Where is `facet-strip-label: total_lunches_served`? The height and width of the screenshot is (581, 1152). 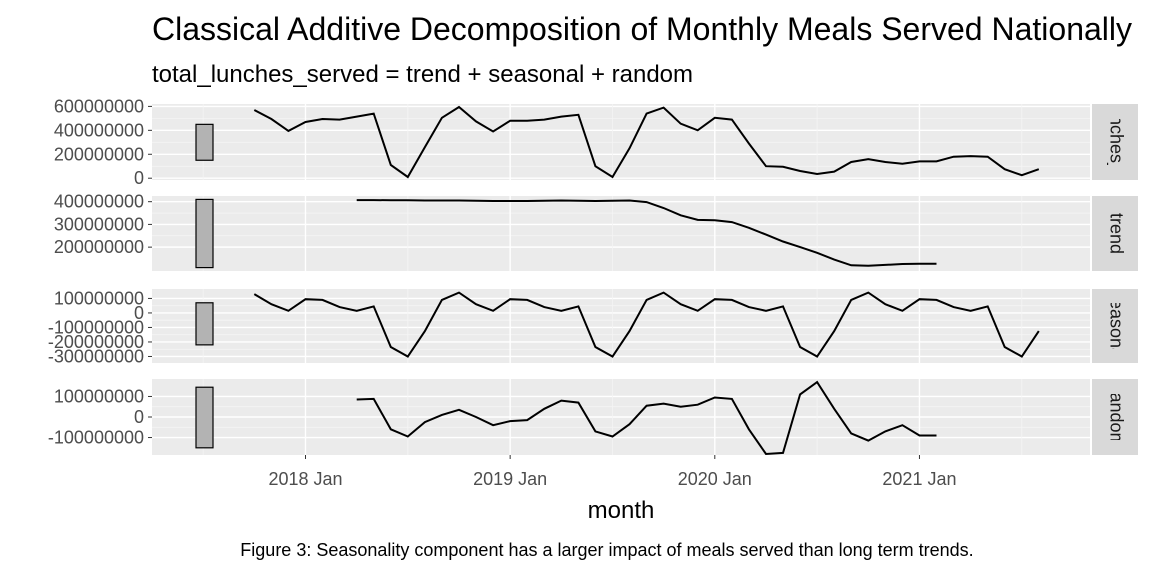
facet-strip-label: total_lunches_served is located at coordinates (1115, 142).